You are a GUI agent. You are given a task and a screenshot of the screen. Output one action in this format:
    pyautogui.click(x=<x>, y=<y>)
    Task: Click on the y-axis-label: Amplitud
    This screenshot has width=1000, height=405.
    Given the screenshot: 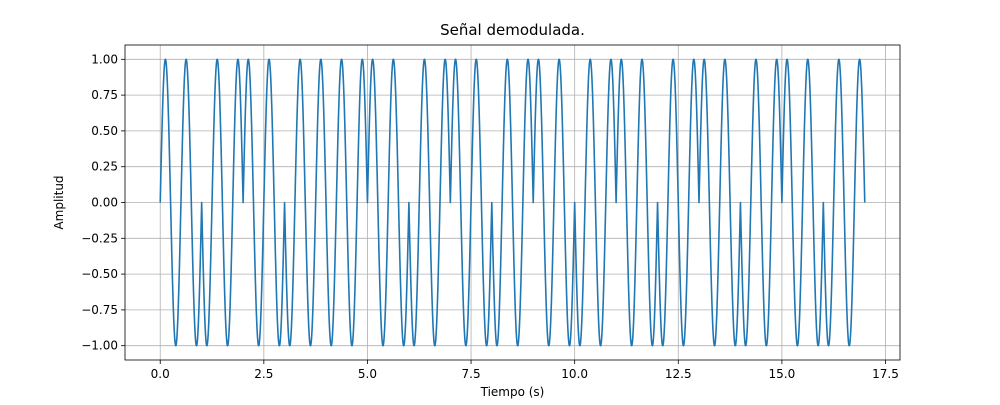 What is the action you would take?
    pyautogui.click(x=59, y=202)
    